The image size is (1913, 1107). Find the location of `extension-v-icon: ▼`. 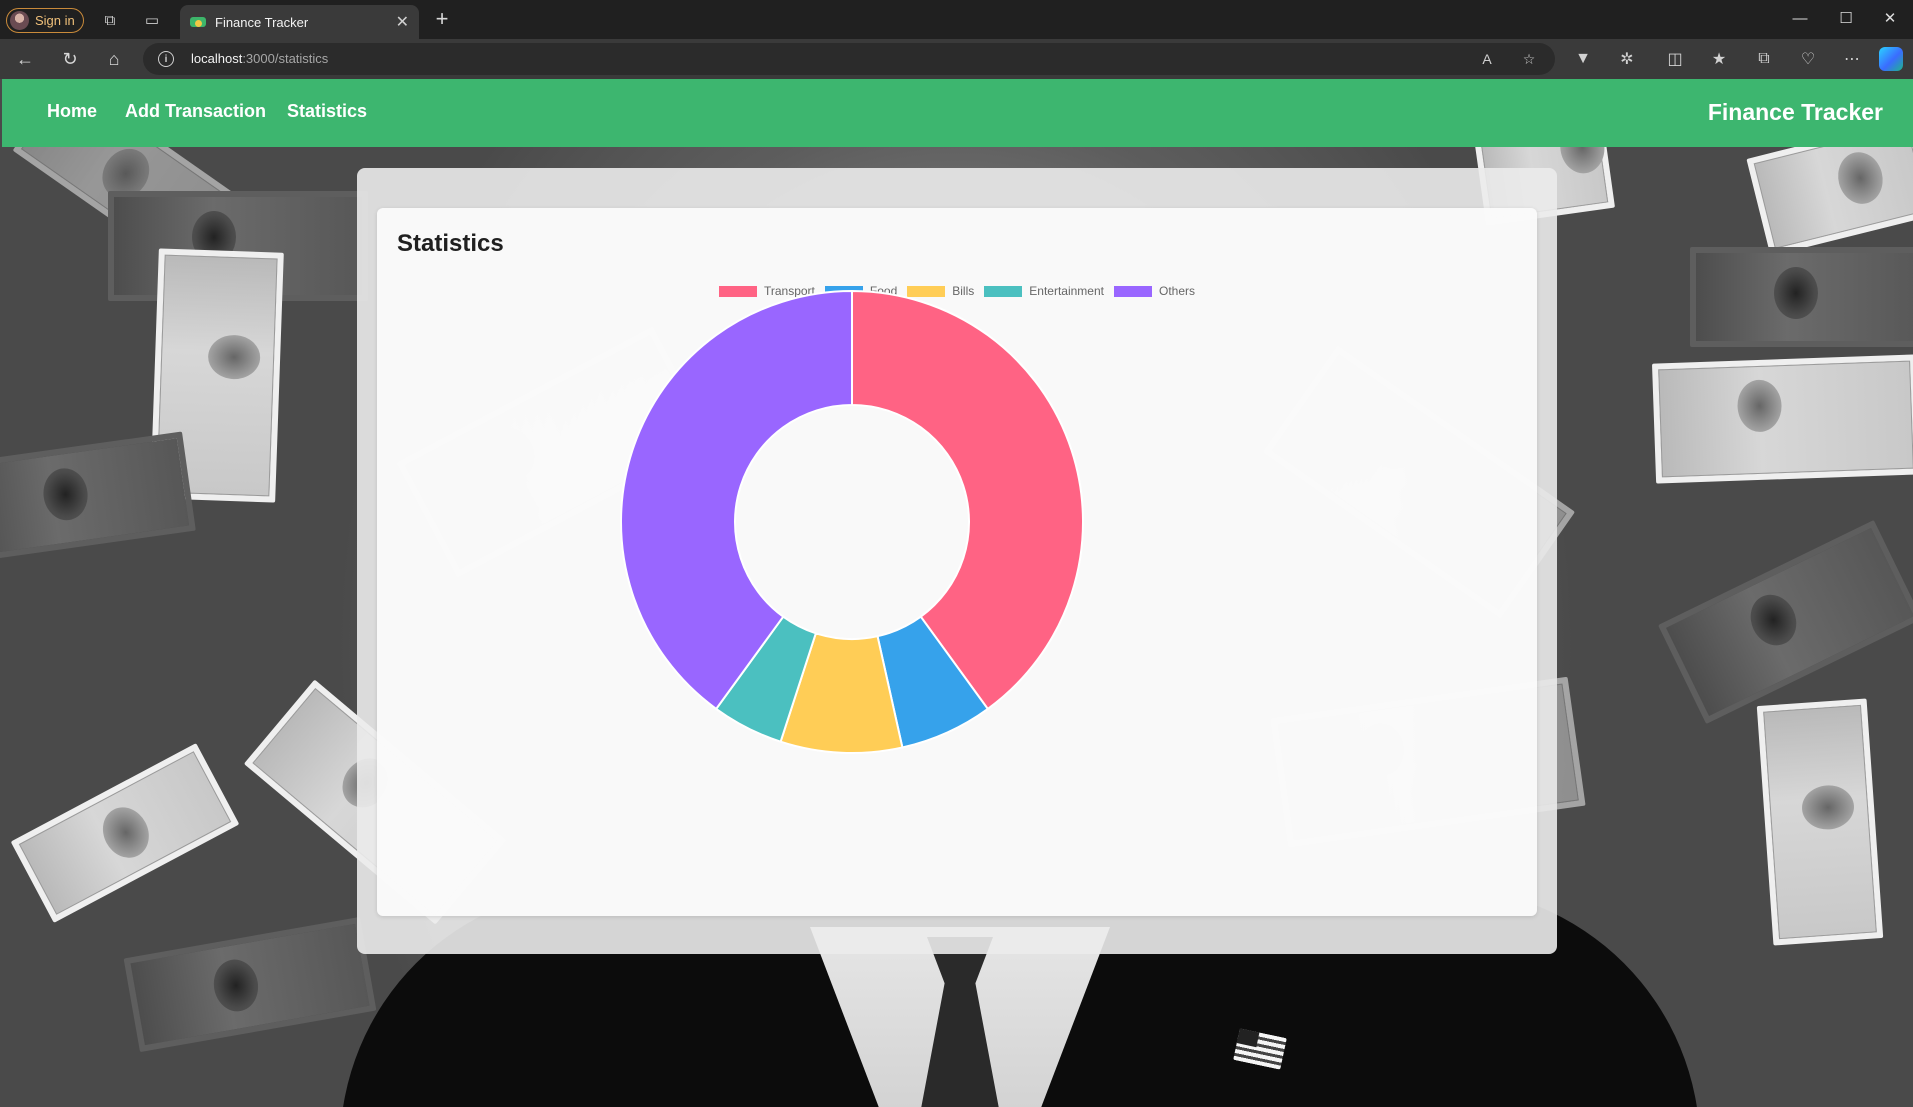

extension-v-icon: ▼ is located at coordinates (1583, 59).